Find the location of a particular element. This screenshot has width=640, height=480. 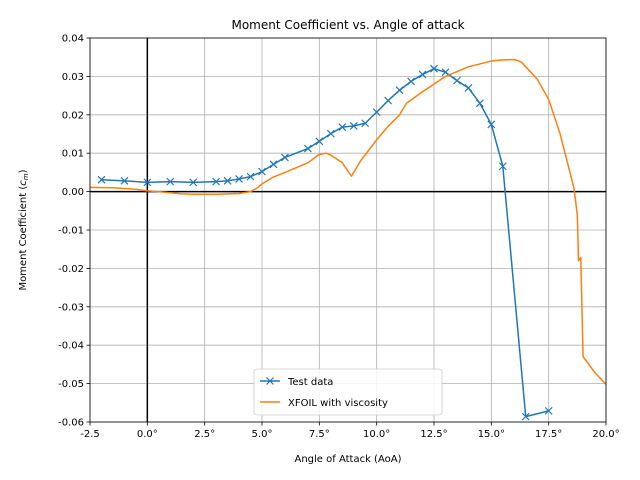

x-tick-label: 2.5° is located at coordinates (204, 434).